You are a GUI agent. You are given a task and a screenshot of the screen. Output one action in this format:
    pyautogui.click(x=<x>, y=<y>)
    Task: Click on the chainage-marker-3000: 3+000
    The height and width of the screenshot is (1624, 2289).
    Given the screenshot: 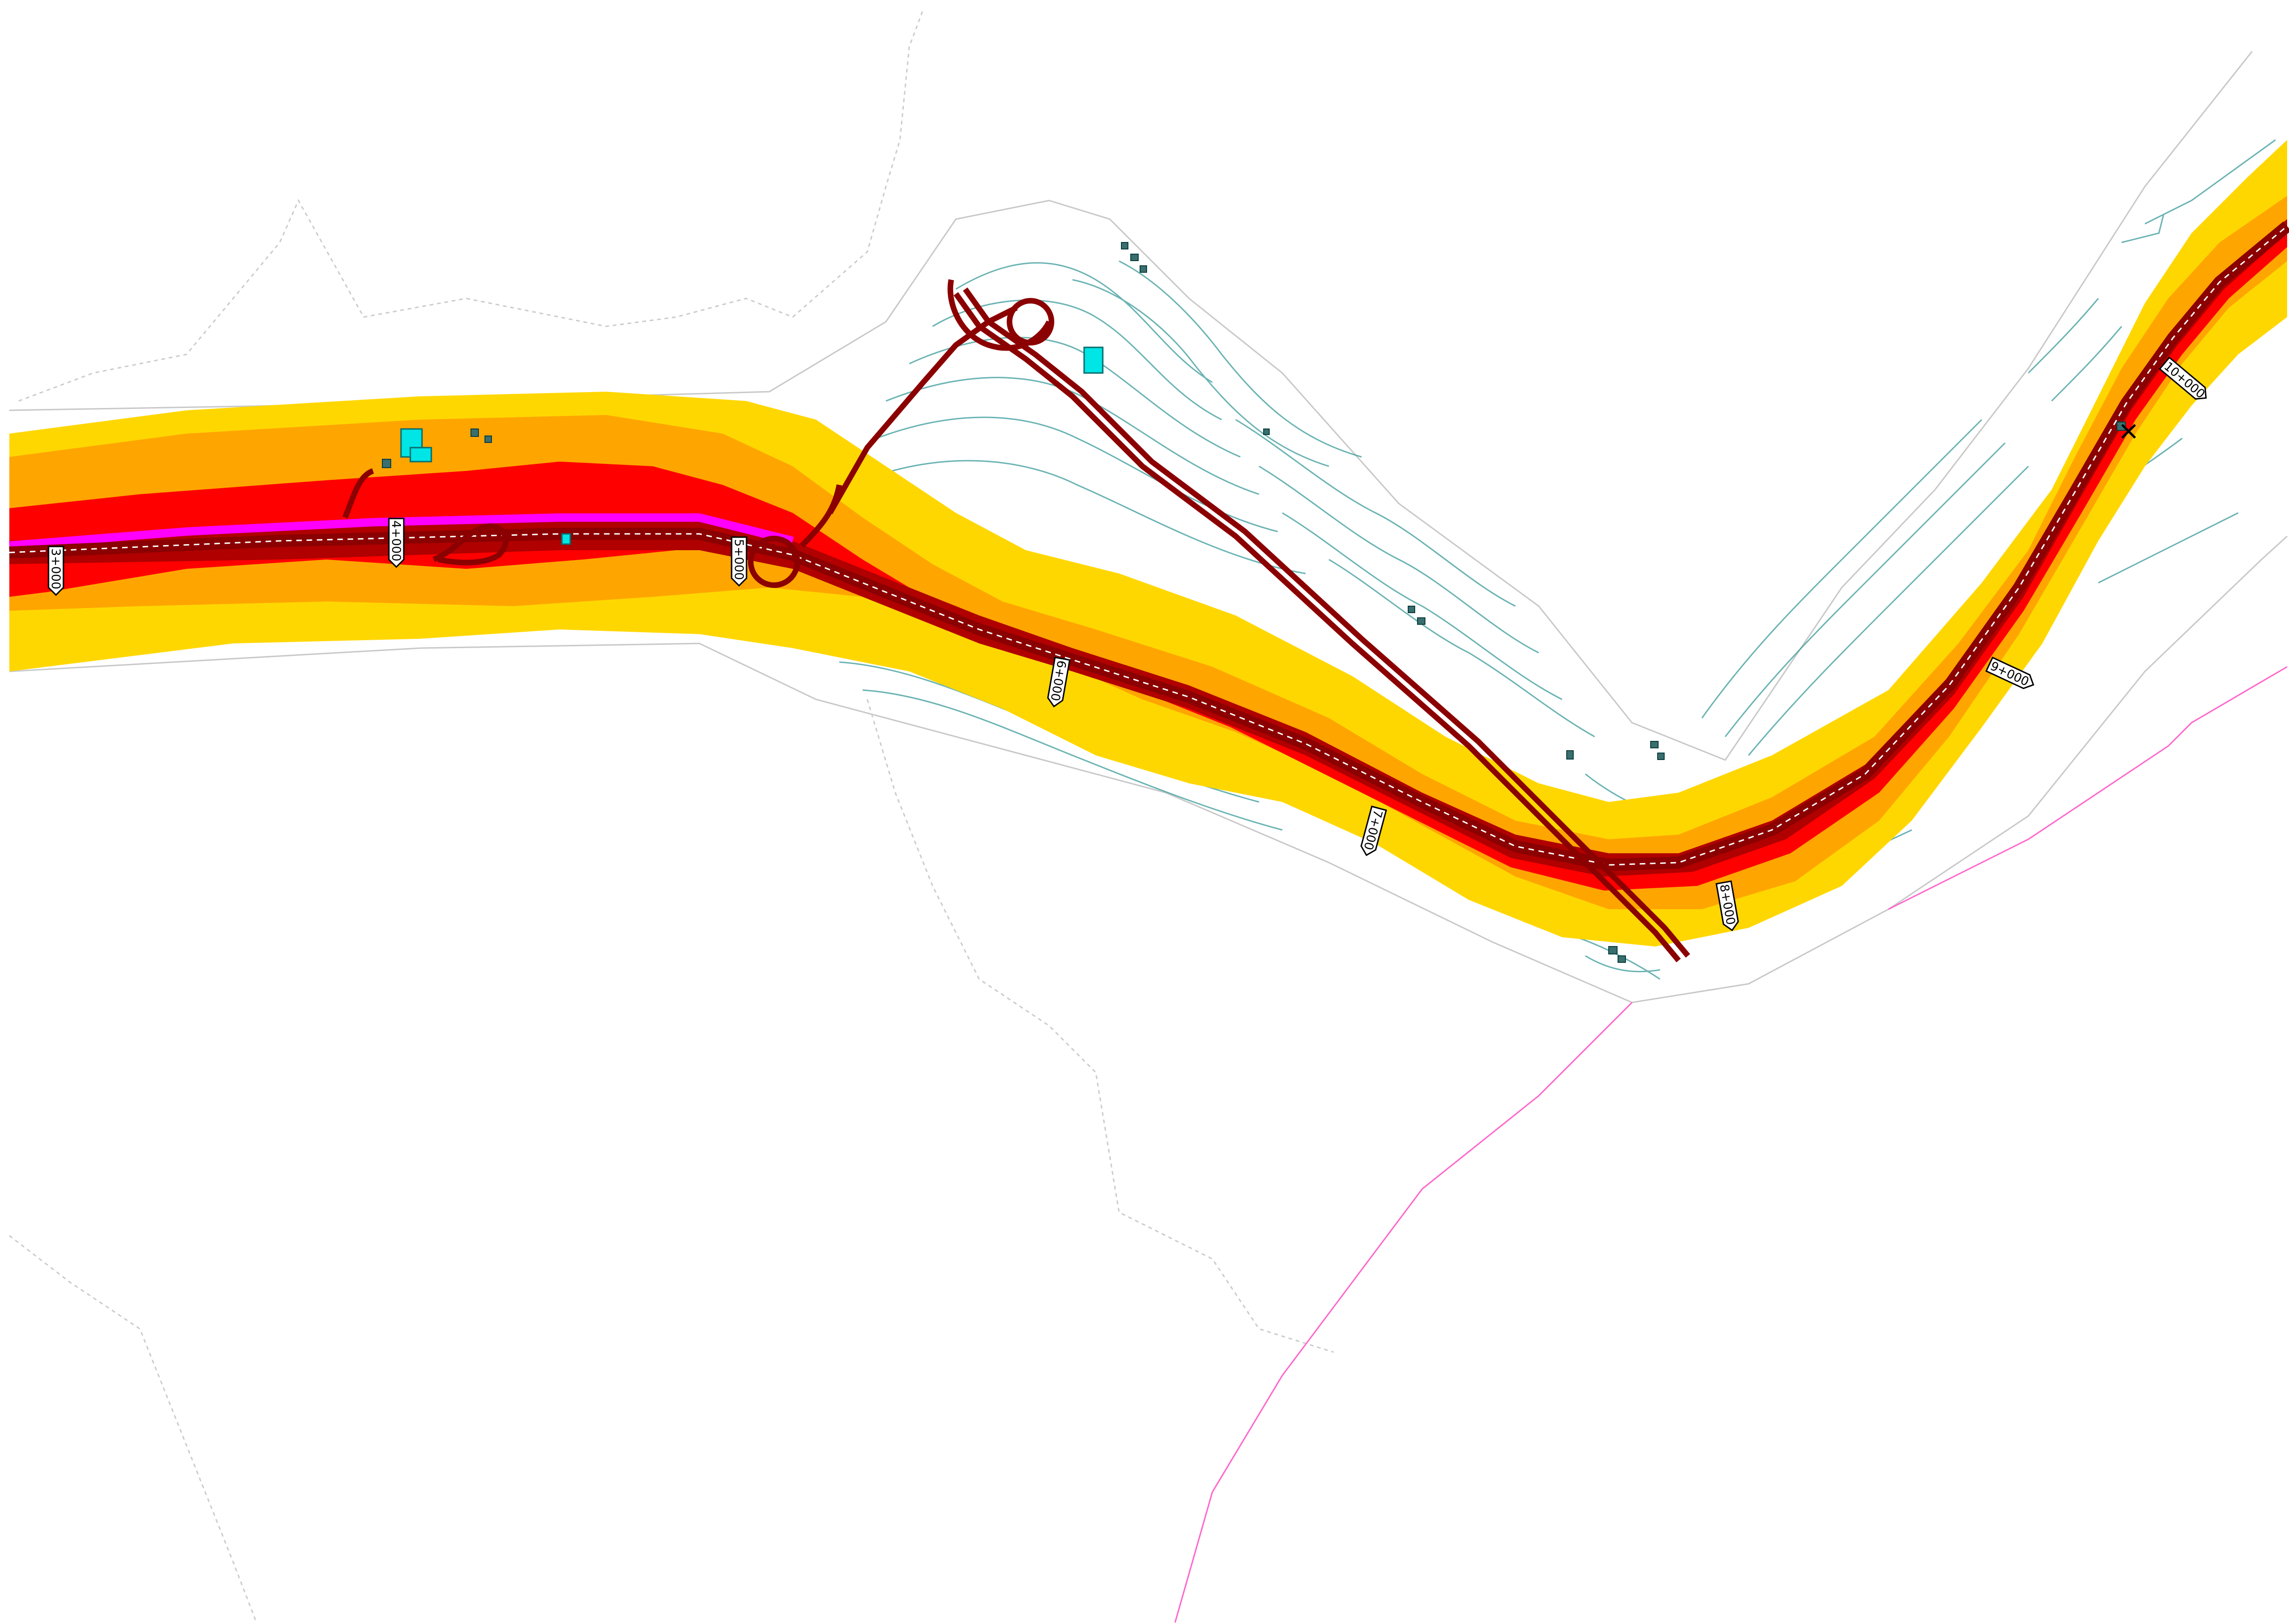 What is the action you would take?
    pyautogui.click(x=56, y=571)
    